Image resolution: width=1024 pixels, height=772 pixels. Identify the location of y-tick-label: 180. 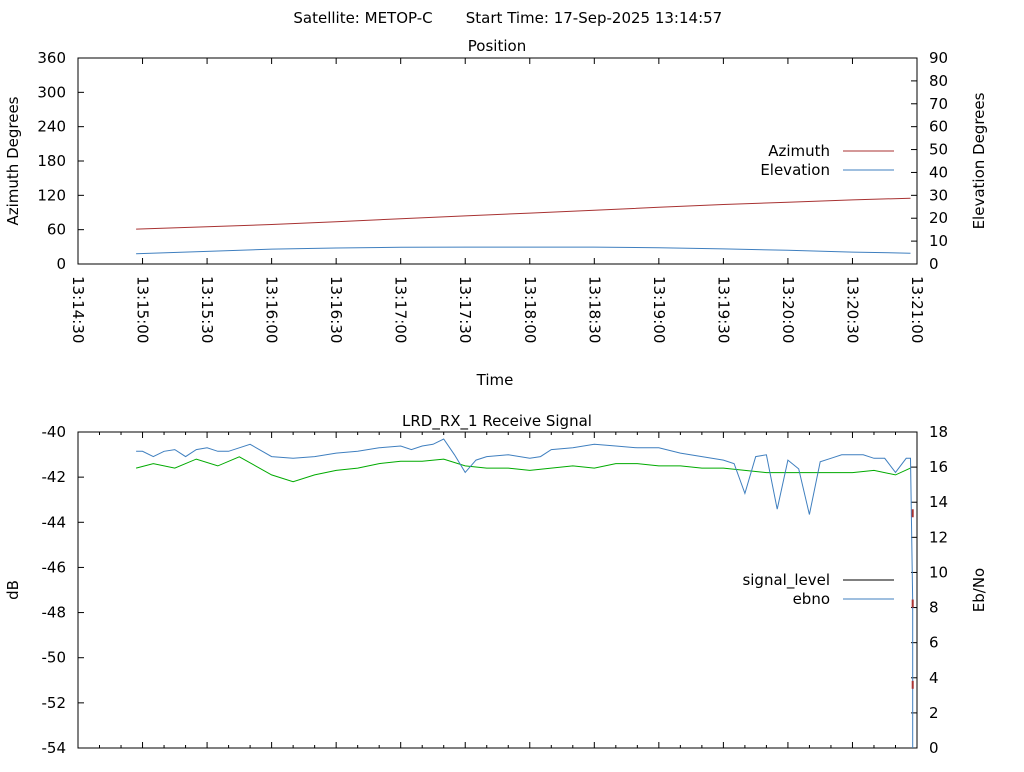
(51, 161).